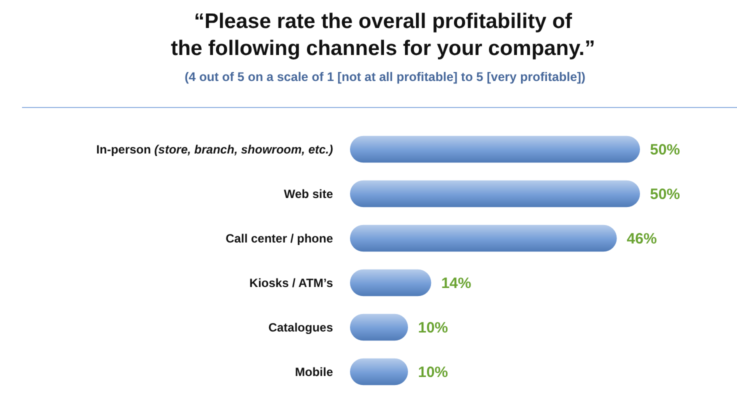 This screenshot has width=737, height=403. Describe the element at coordinates (314, 371) in the screenshot. I see `y-tick-label: Mobile` at that location.